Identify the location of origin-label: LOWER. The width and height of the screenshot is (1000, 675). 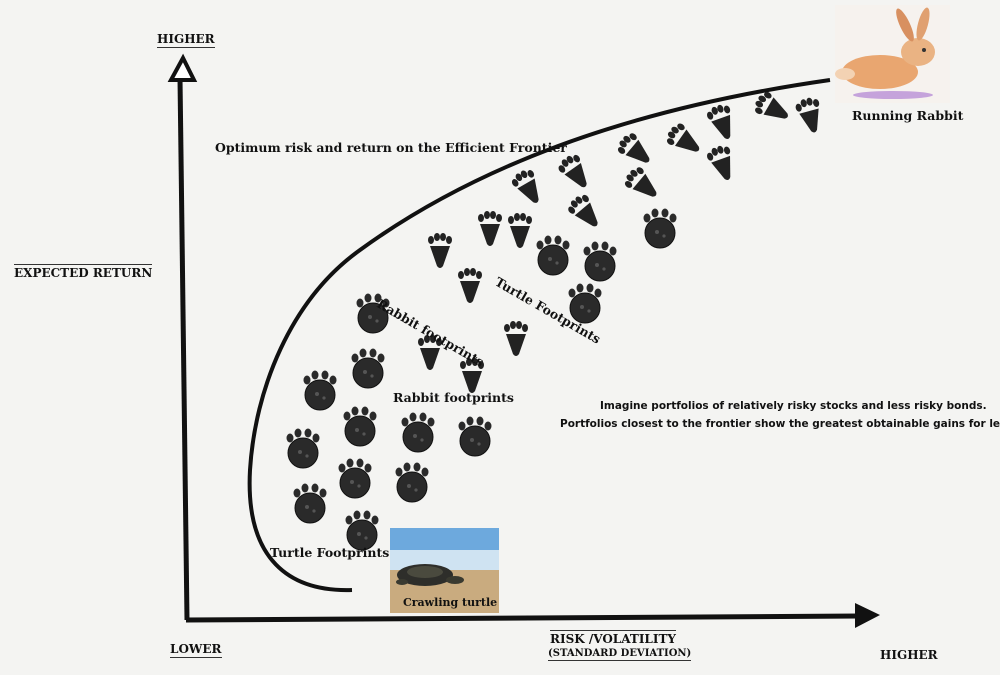
(196, 650).